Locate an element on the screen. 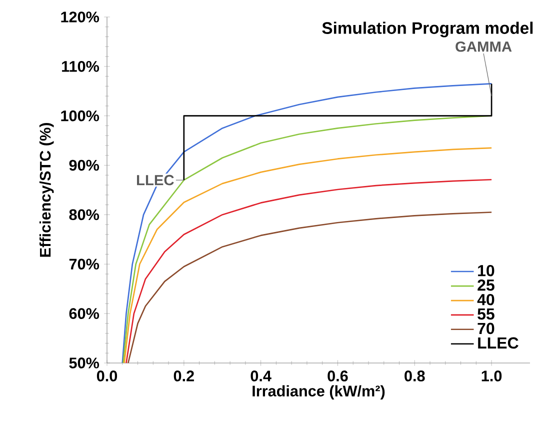  y-tick-label: 80% is located at coordinates (84, 214).